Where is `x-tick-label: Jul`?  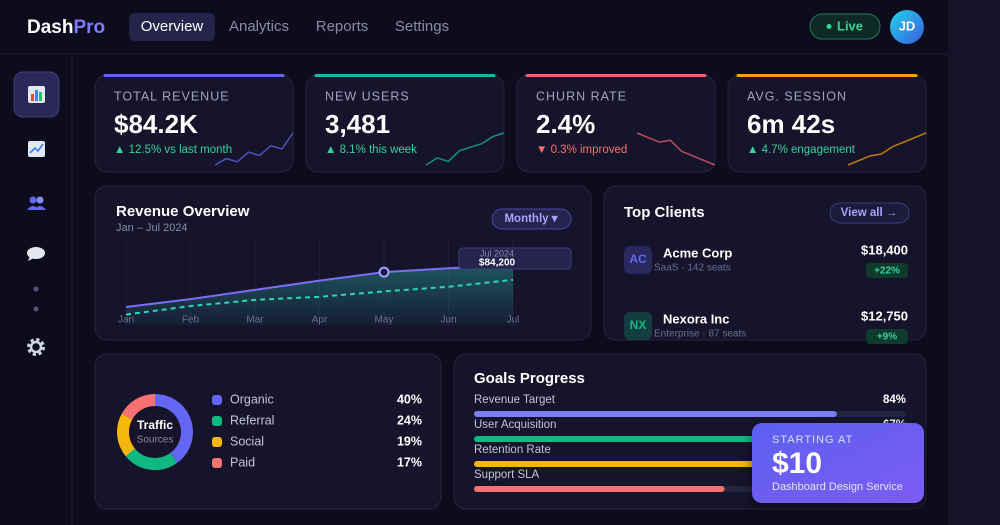
x-tick-label: Jul is located at coordinates (513, 320).